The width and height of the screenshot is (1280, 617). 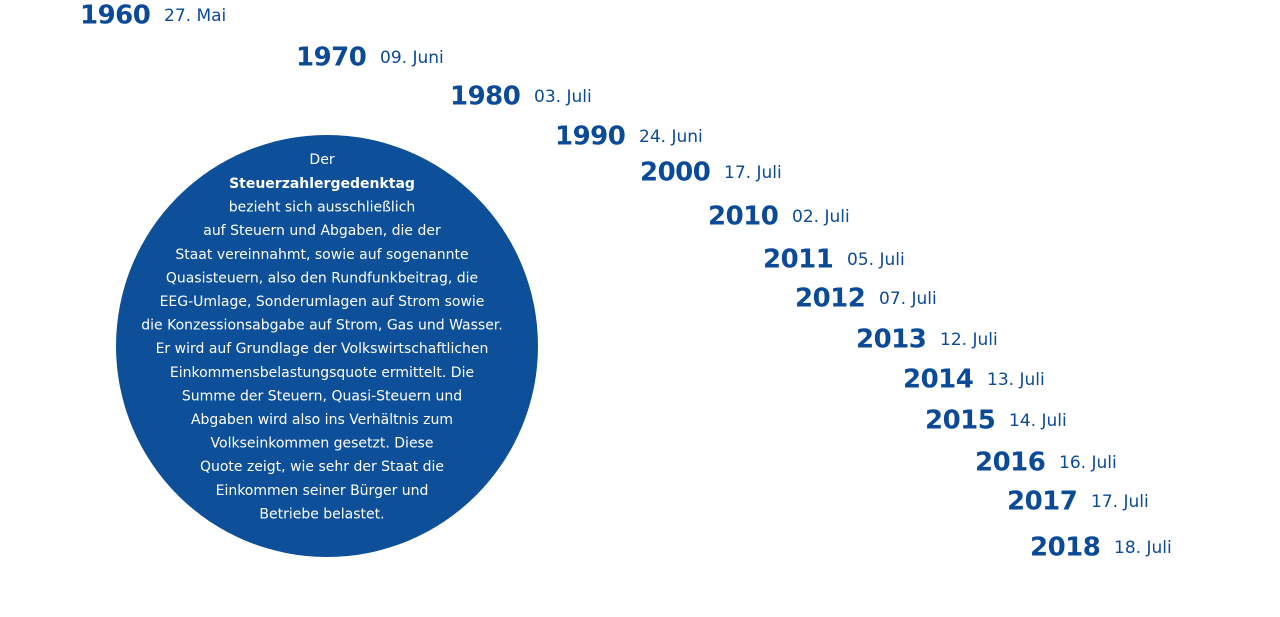 I want to click on year: 1990, so click(x=590, y=137).